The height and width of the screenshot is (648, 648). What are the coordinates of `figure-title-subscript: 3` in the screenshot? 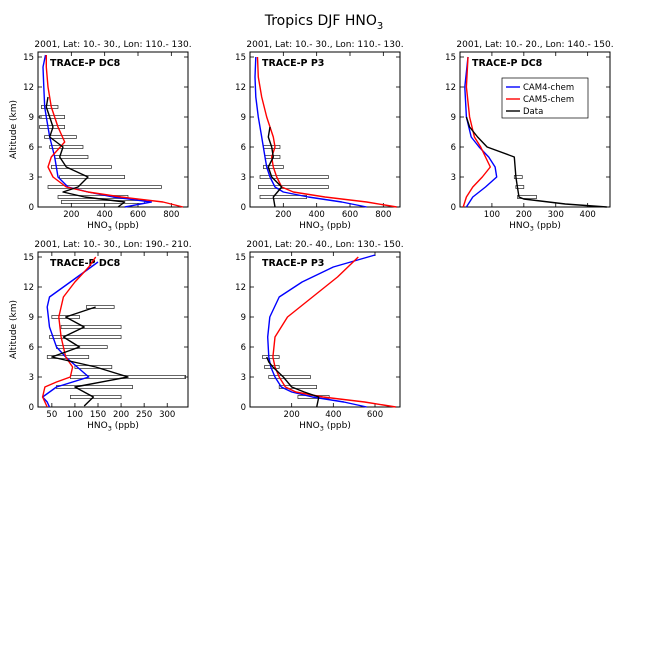 It's located at (380, 26).